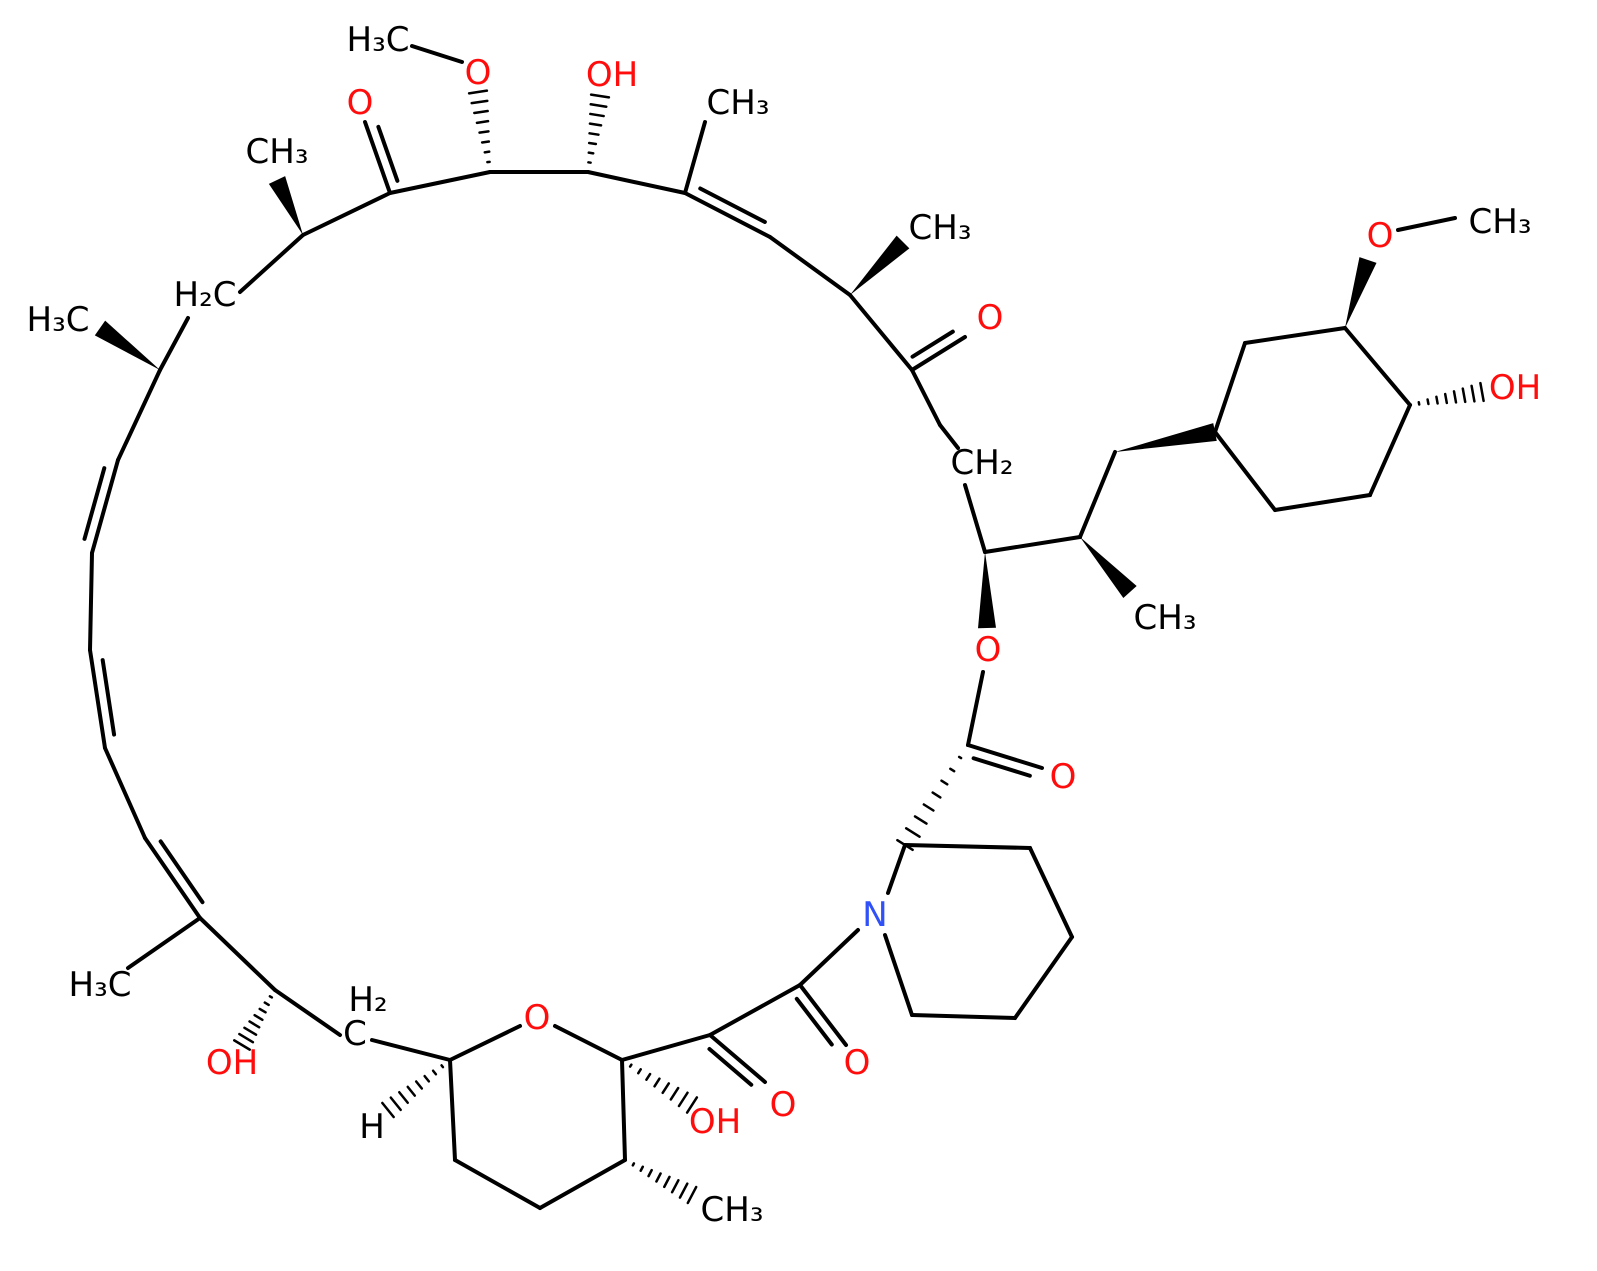  What do you see at coordinates (372, 1127) in the screenshot?
I see `atom-label: H` at bounding box center [372, 1127].